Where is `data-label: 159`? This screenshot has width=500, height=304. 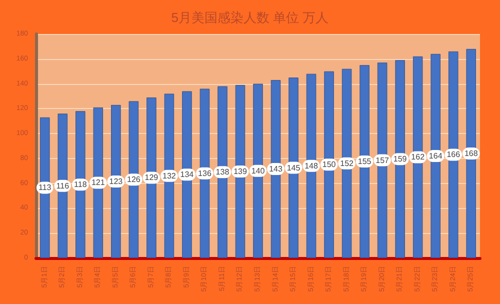 data-label: 159 is located at coordinates (400, 159).